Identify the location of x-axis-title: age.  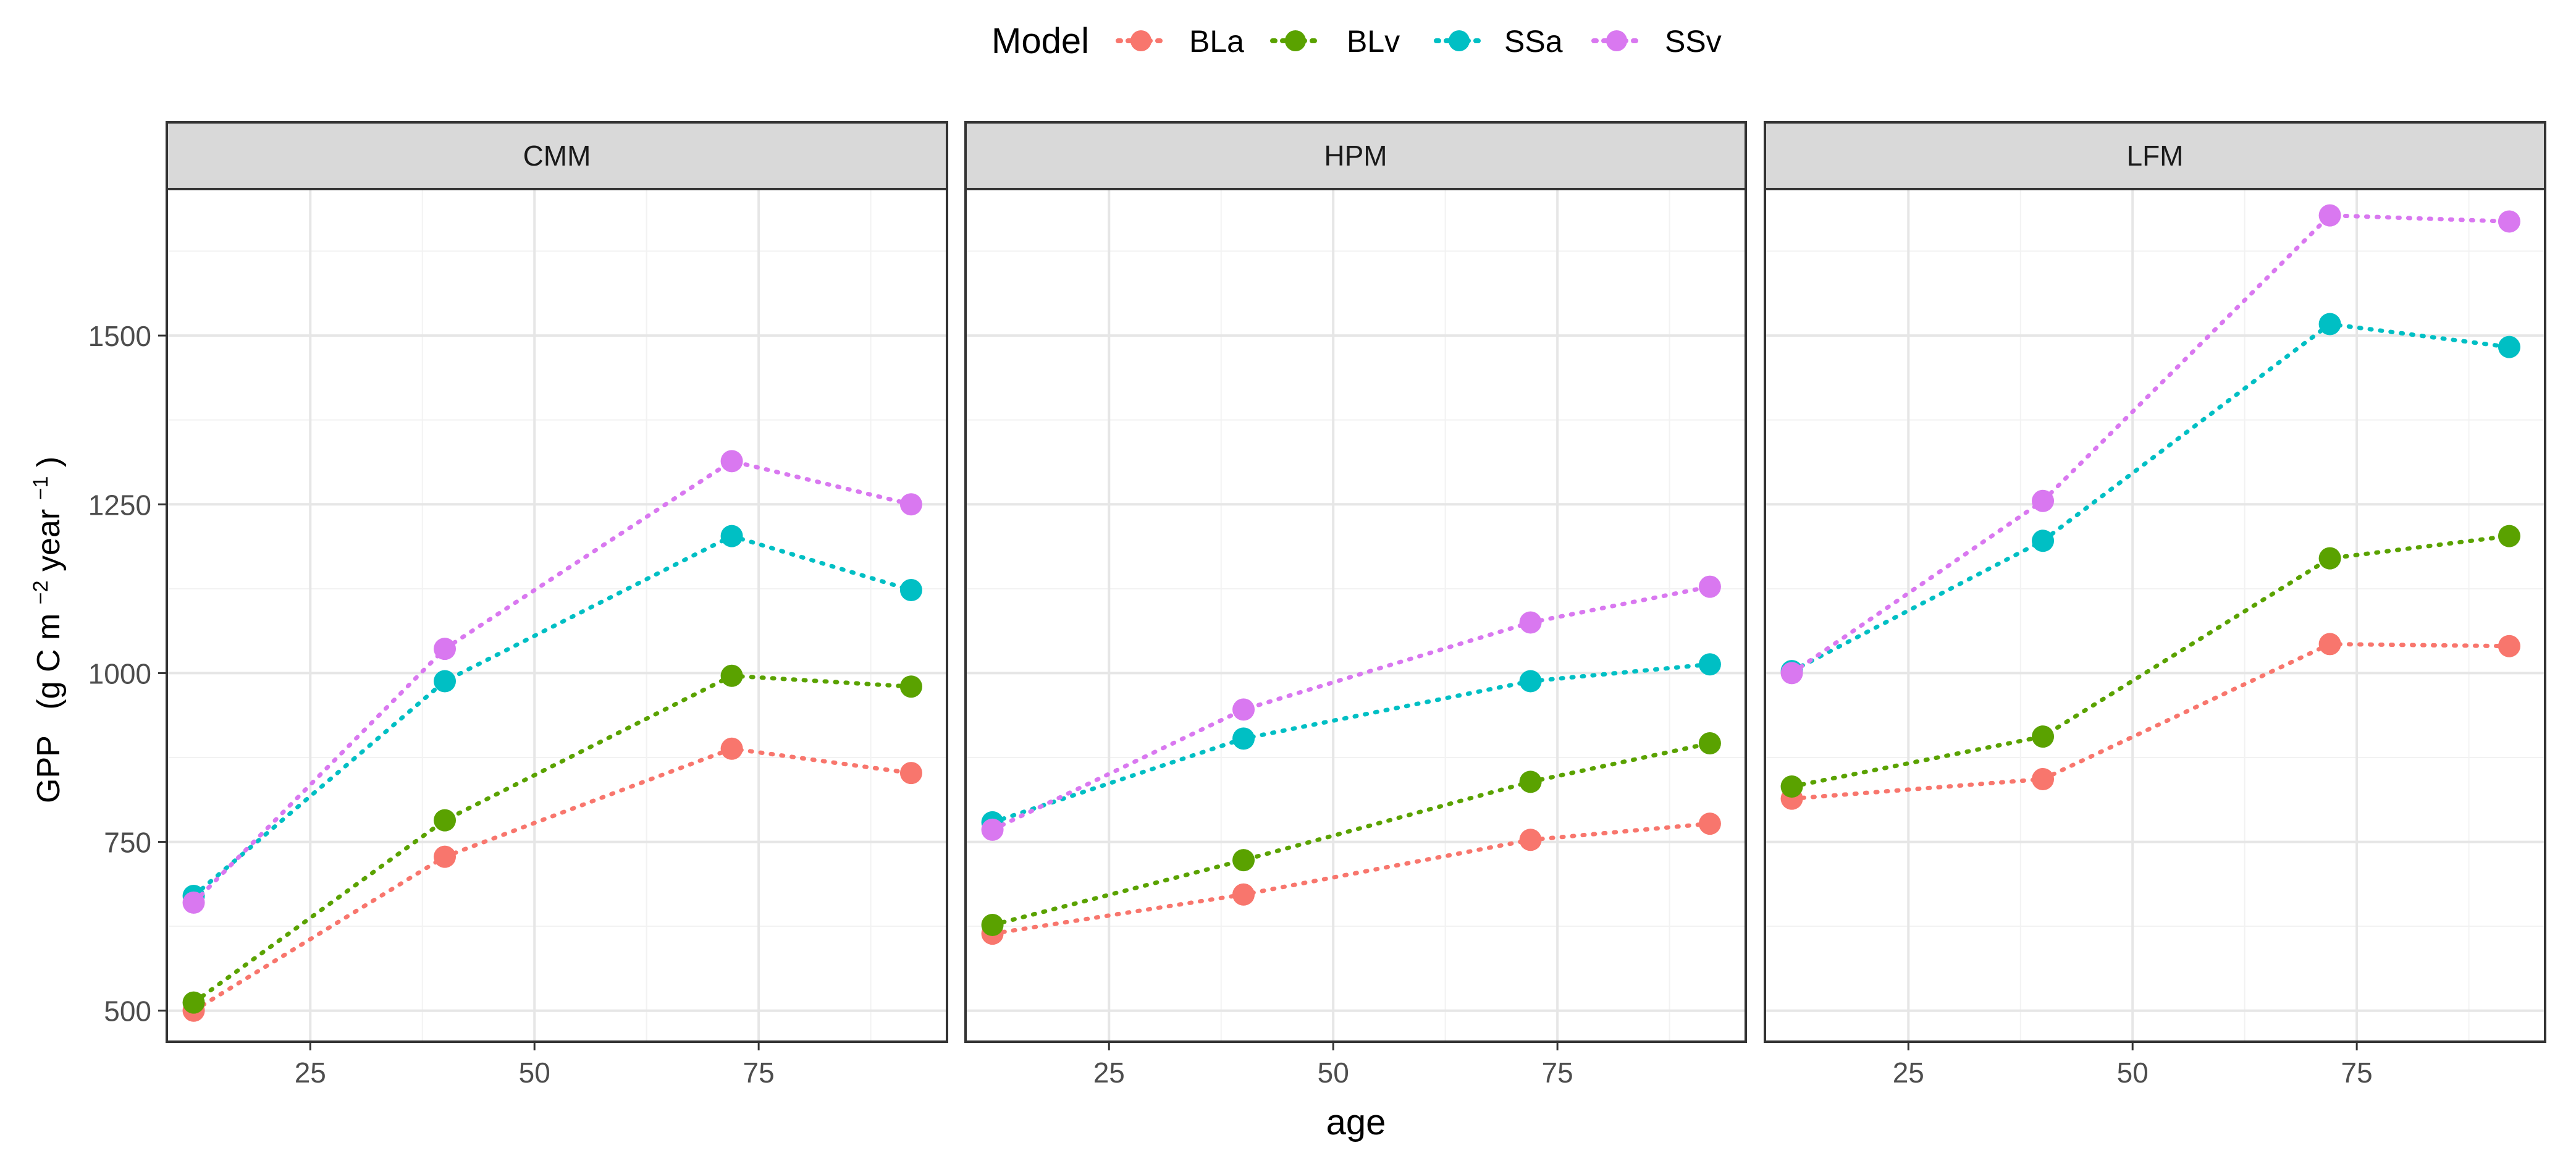
(1356, 1122).